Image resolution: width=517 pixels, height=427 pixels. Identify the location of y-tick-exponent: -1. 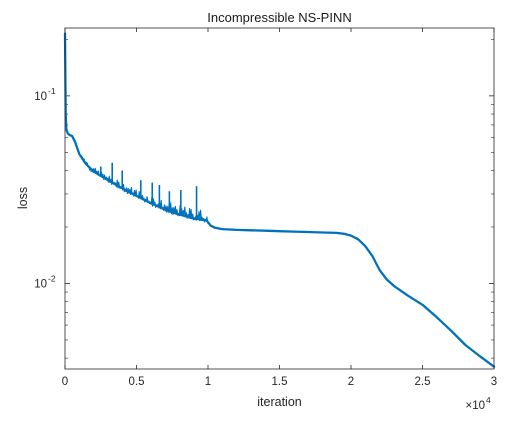
(52, 91).